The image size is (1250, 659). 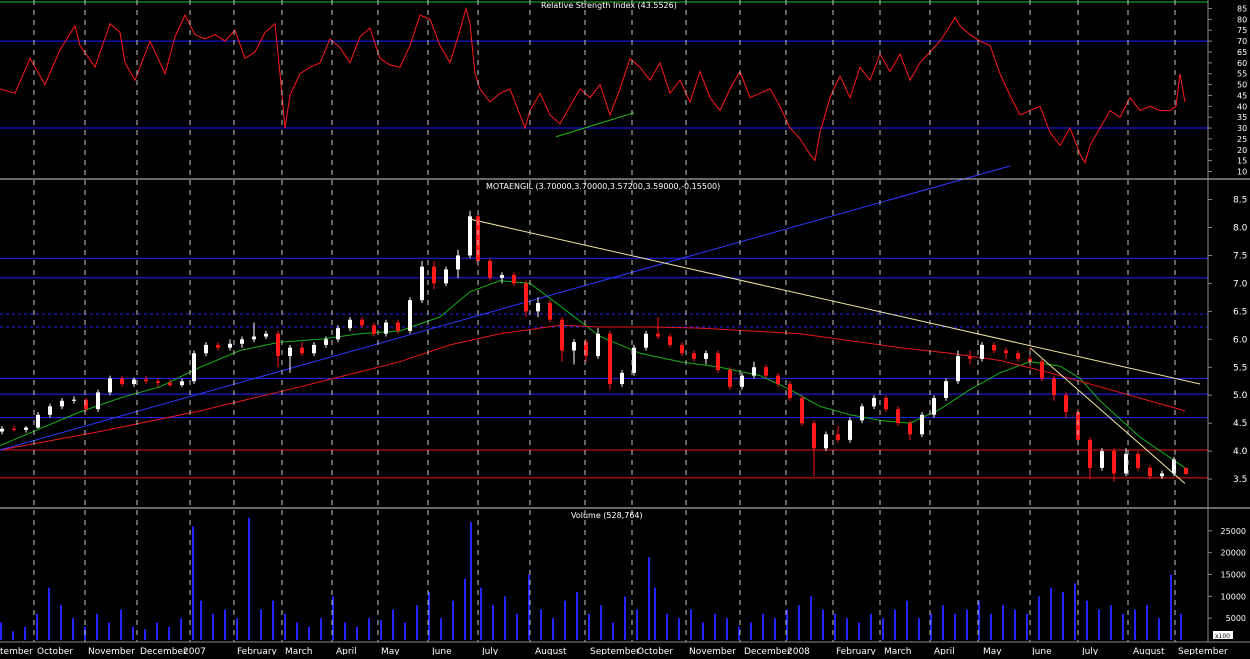 I want to click on volume-tick-label: 5000, so click(x=1236, y=618).